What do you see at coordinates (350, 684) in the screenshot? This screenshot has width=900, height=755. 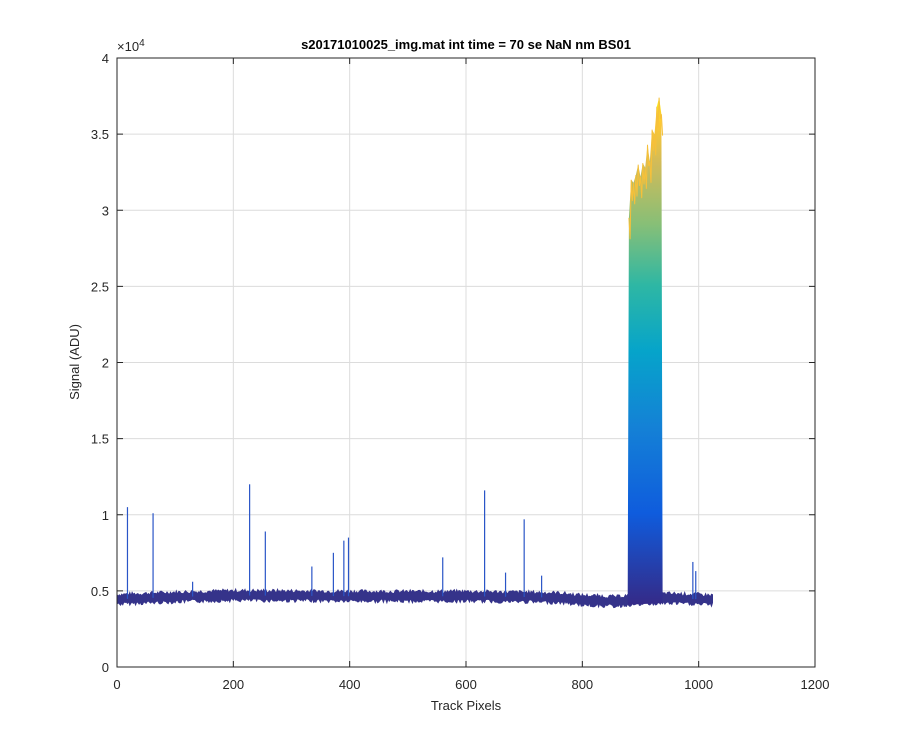 I see `x-tick-label: 400` at bounding box center [350, 684].